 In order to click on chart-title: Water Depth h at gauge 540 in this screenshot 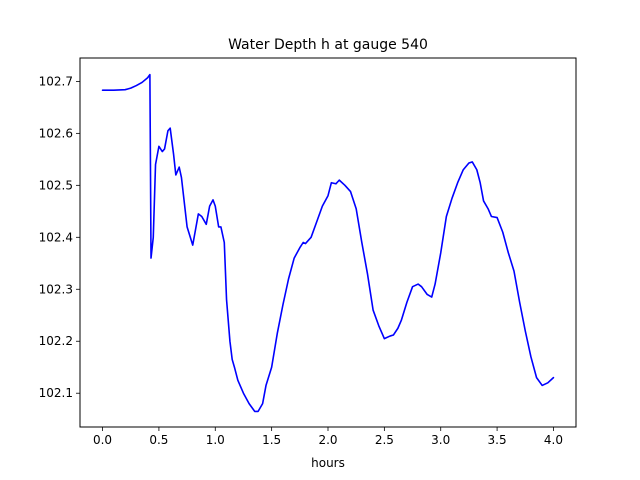, I will do `click(328, 45)`.